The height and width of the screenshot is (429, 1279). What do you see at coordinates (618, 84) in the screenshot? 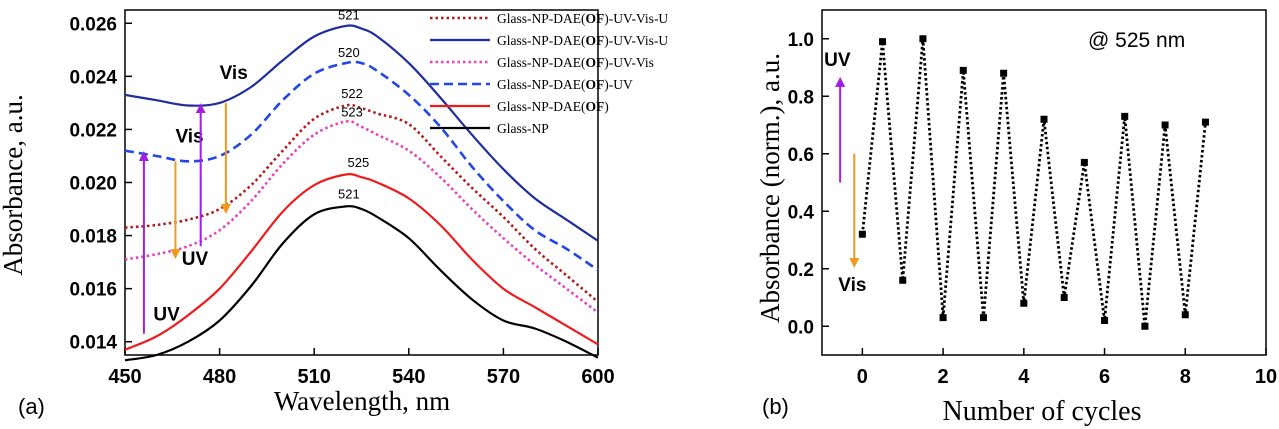
I see `legend-text: )-UV` at bounding box center [618, 84].